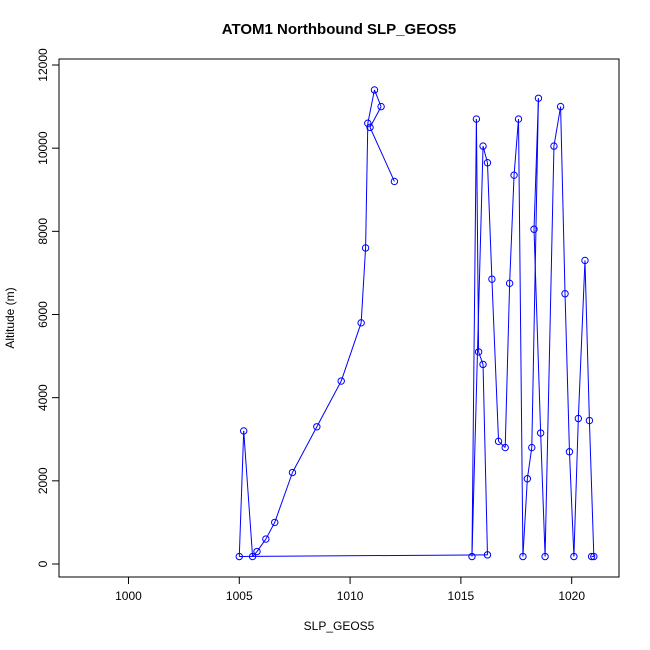  I want to click on x-axis-label: SLP_GEOS5, so click(339, 626).